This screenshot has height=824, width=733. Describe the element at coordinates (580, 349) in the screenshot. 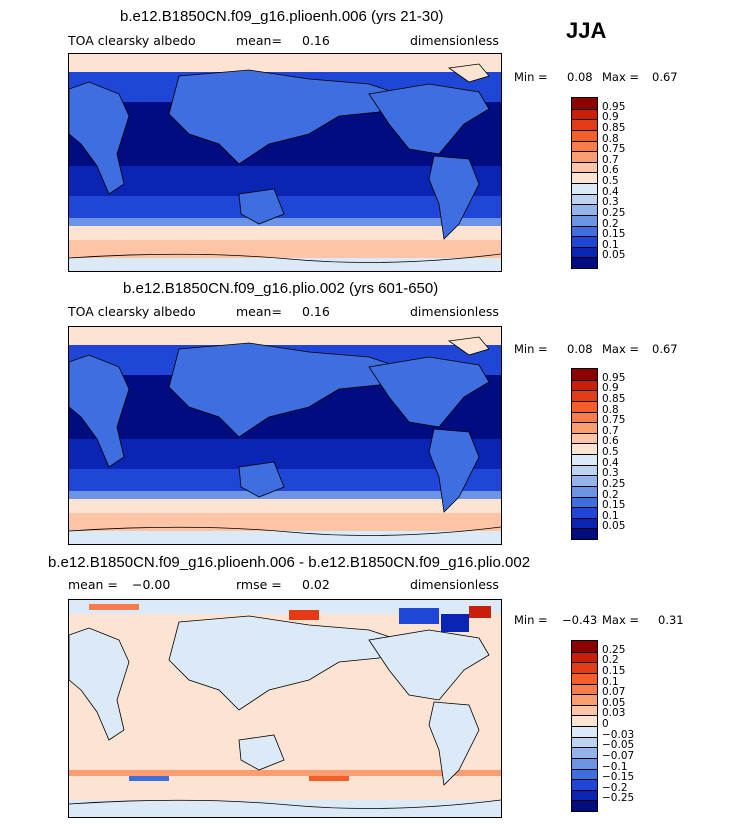

I see `panel2-min-value: 0.08` at that location.